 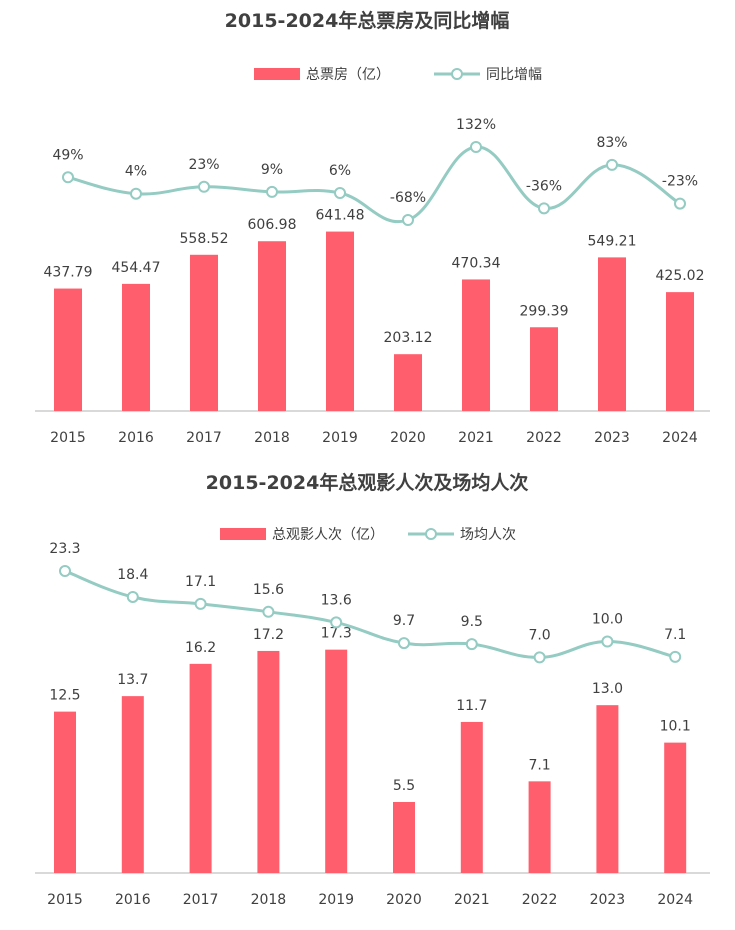 I want to click on chart-title: 2015-2024年总观影人次及场均人次, so click(x=367, y=482).